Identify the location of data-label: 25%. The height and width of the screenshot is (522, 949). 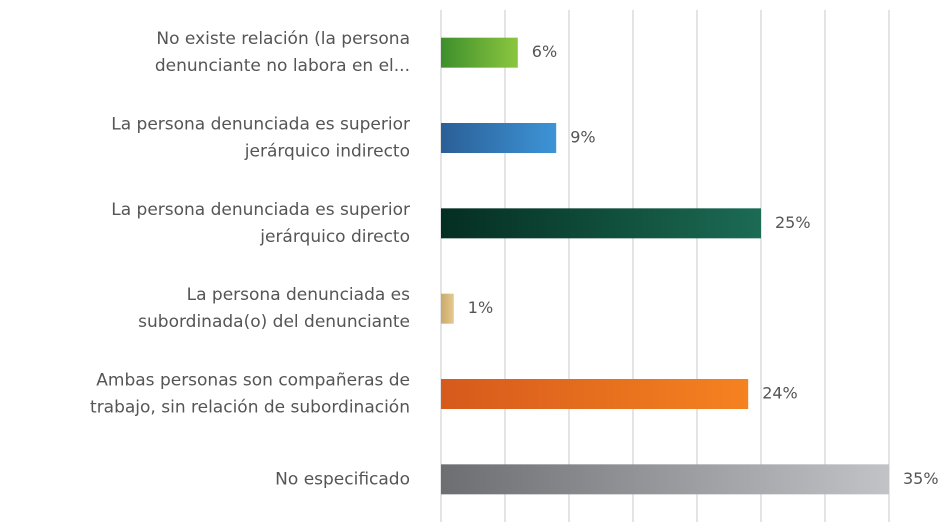
(793, 222).